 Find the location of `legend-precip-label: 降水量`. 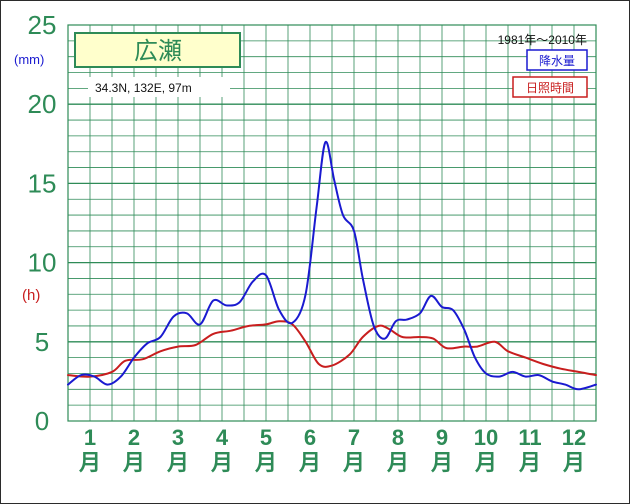

legend-precip-label: 降水量 is located at coordinates (557, 61).